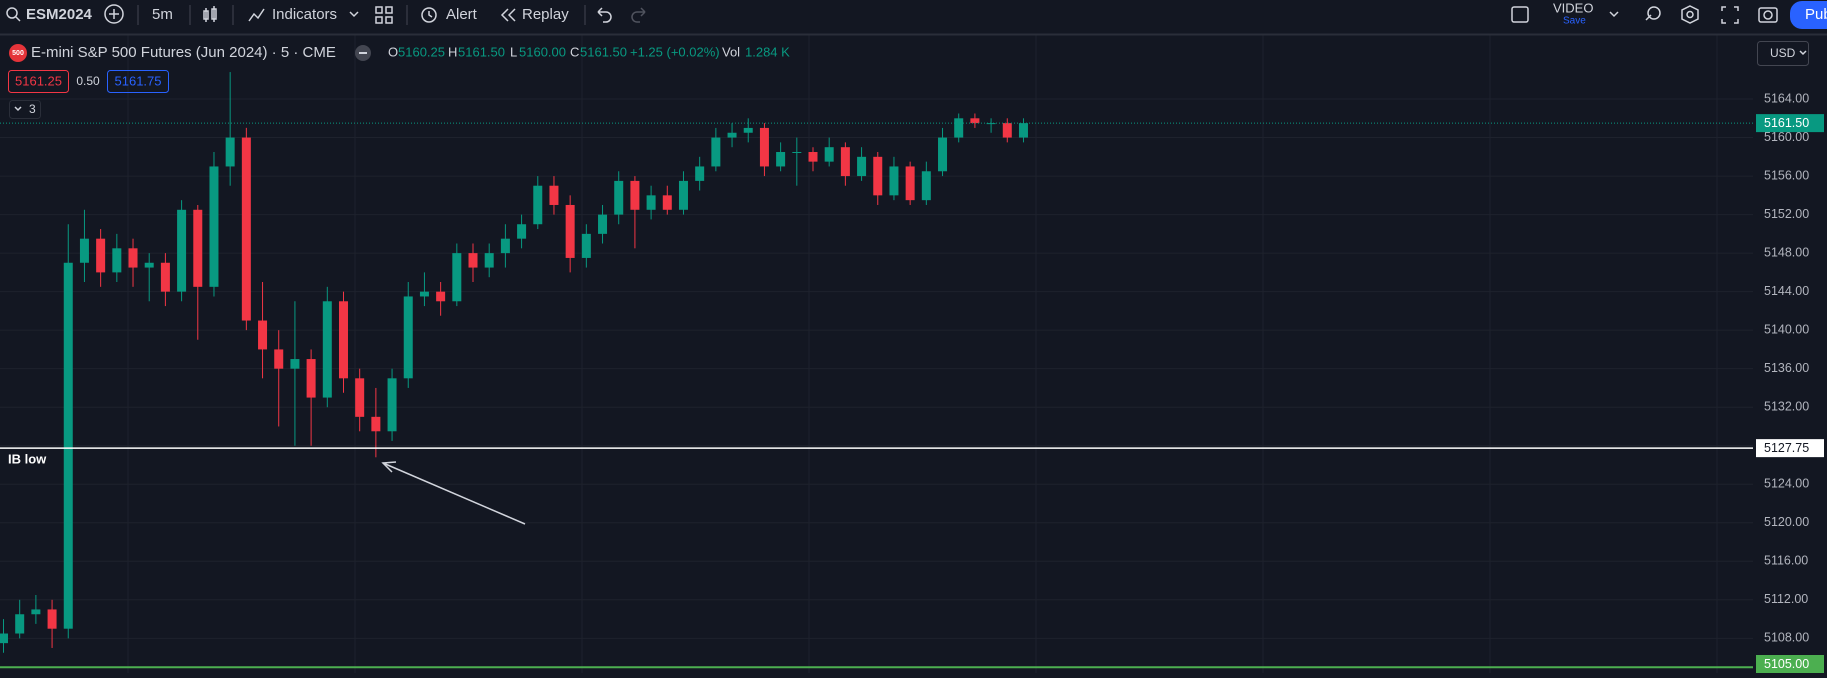 The height and width of the screenshot is (678, 1827). I want to click on y-tick-label: 5132.00, so click(1786, 407).